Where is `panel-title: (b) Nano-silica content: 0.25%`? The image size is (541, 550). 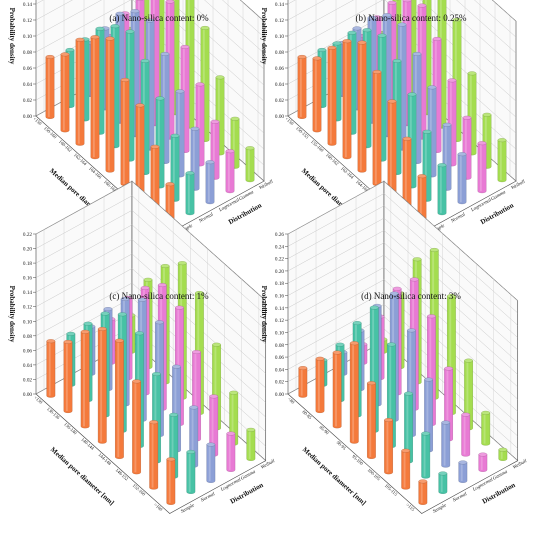 panel-title: (b) Nano-silica content: 0.25% is located at coordinates (411, 18).